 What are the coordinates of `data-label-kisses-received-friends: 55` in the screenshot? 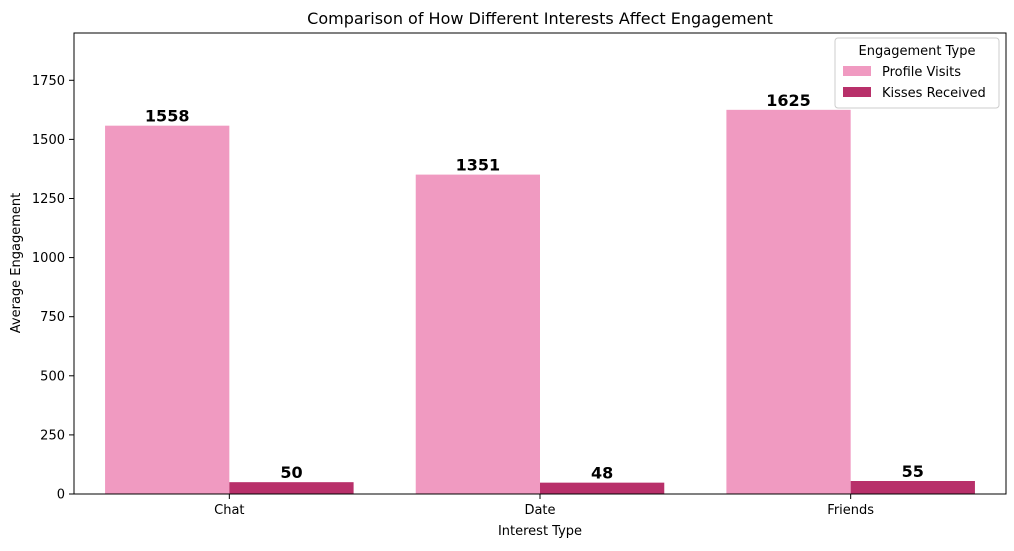 It's located at (913, 471).